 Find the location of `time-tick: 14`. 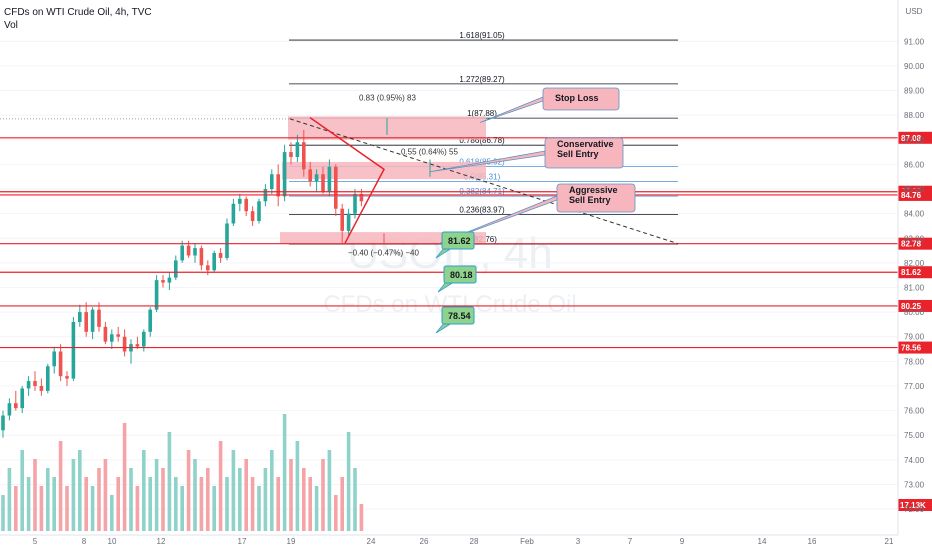

time-tick: 14 is located at coordinates (762, 541).